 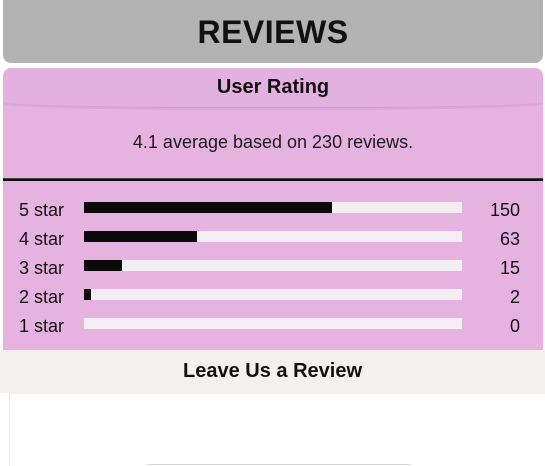 What do you see at coordinates (514, 326) in the screenshot?
I see `rating-row-count: 0` at bounding box center [514, 326].